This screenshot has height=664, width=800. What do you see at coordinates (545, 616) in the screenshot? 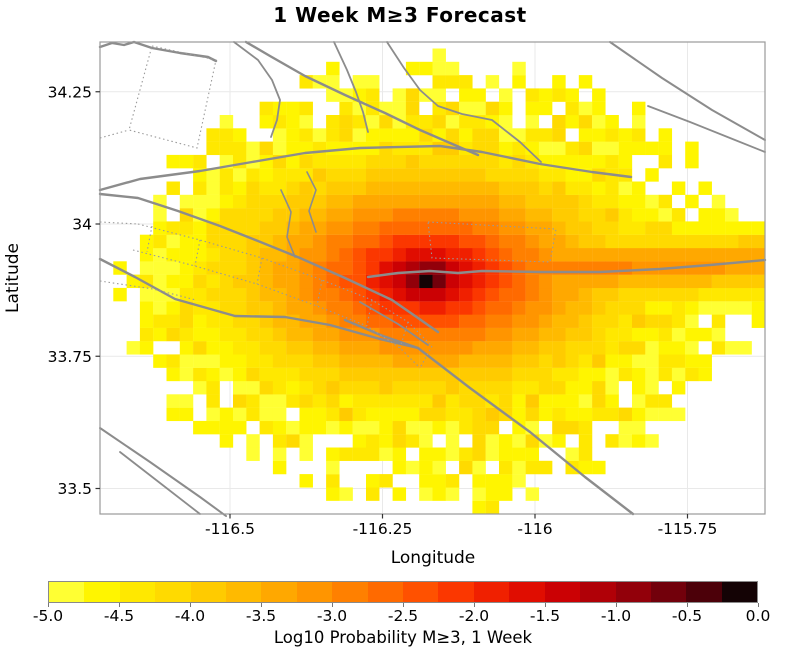
I see `colorbar-tick-label: -1.5` at bounding box center [545, 616].